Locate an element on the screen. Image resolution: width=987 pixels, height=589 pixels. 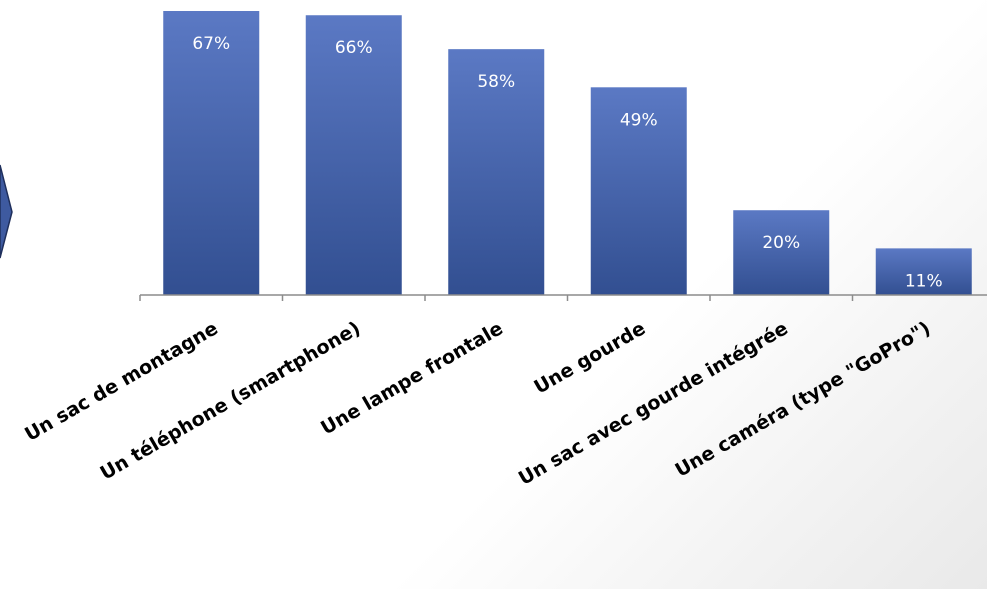
category-label-4: Une gourde is located at coordinates (589, 357).